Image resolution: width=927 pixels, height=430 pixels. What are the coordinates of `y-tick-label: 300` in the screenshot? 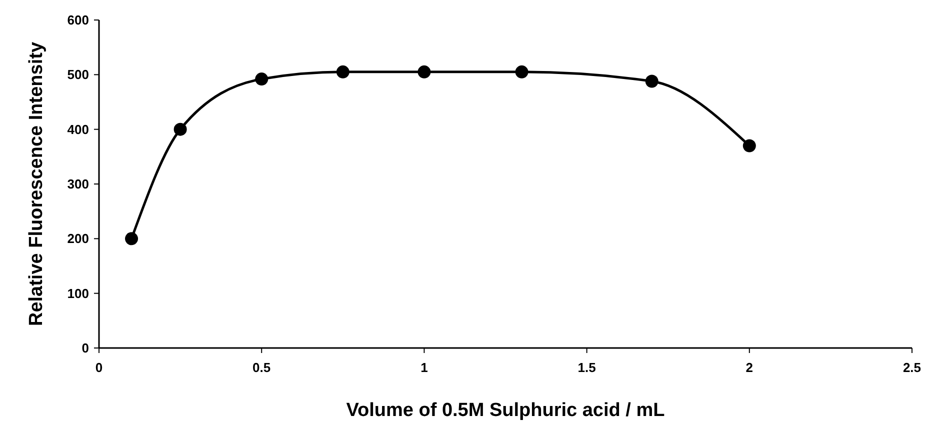 It's located at (78, 184).